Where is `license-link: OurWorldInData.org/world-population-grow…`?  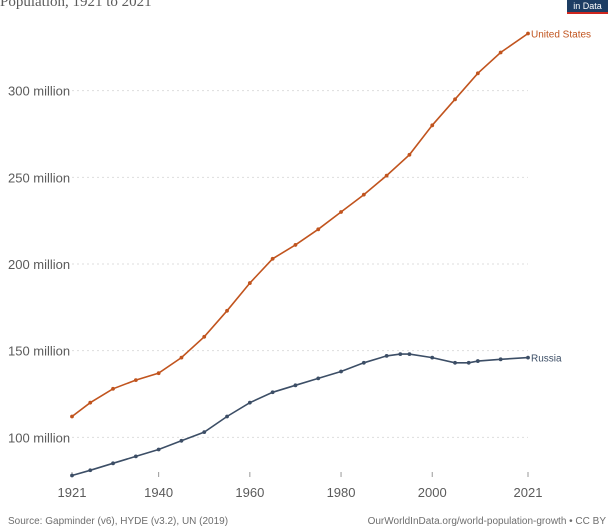 license-link: OurWorldInData.org/world-population-grow… is located at coordinates (486, 521).